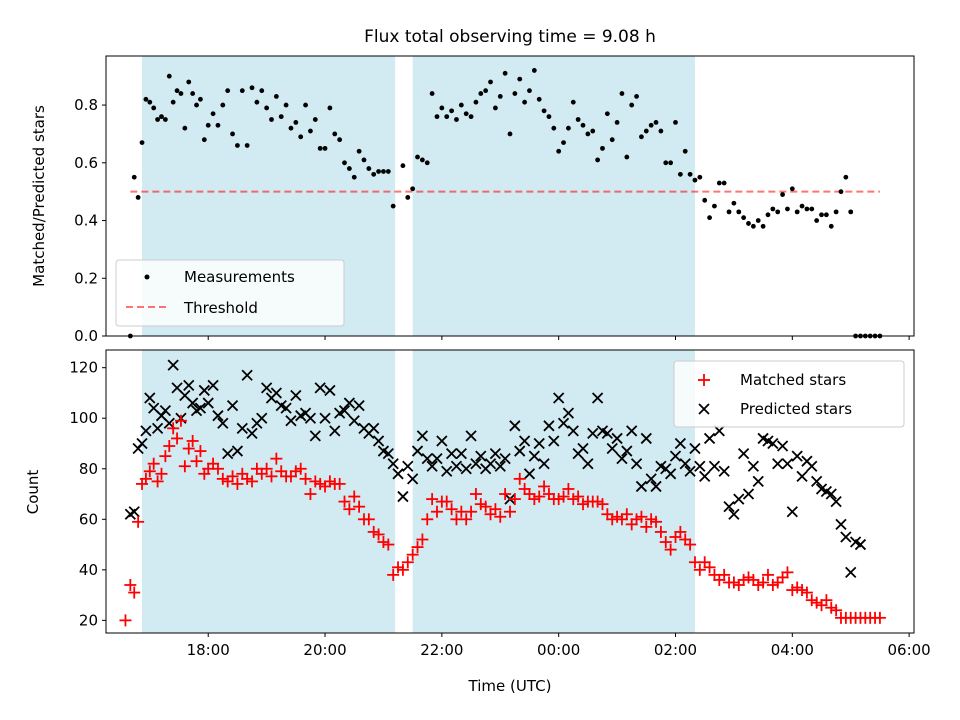  I want to click on y-tick-label: 60, so click(88, 519).